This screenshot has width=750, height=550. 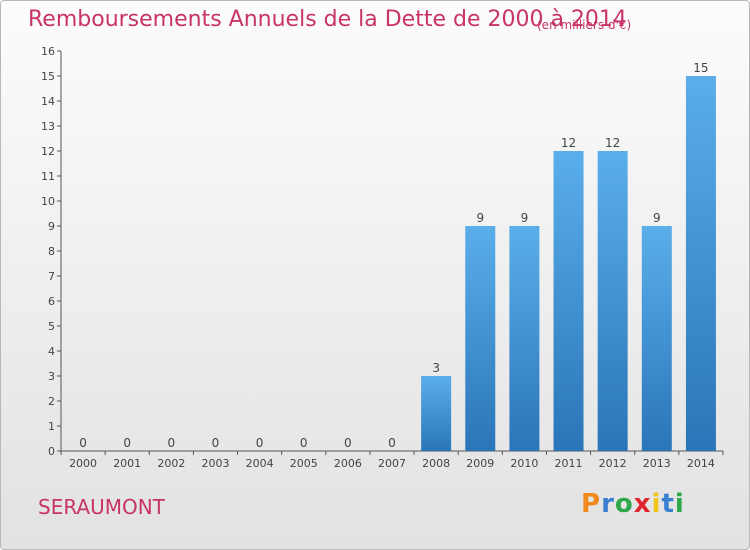 I want to click on y-tick-label: 1, so click(x=51, y=426).